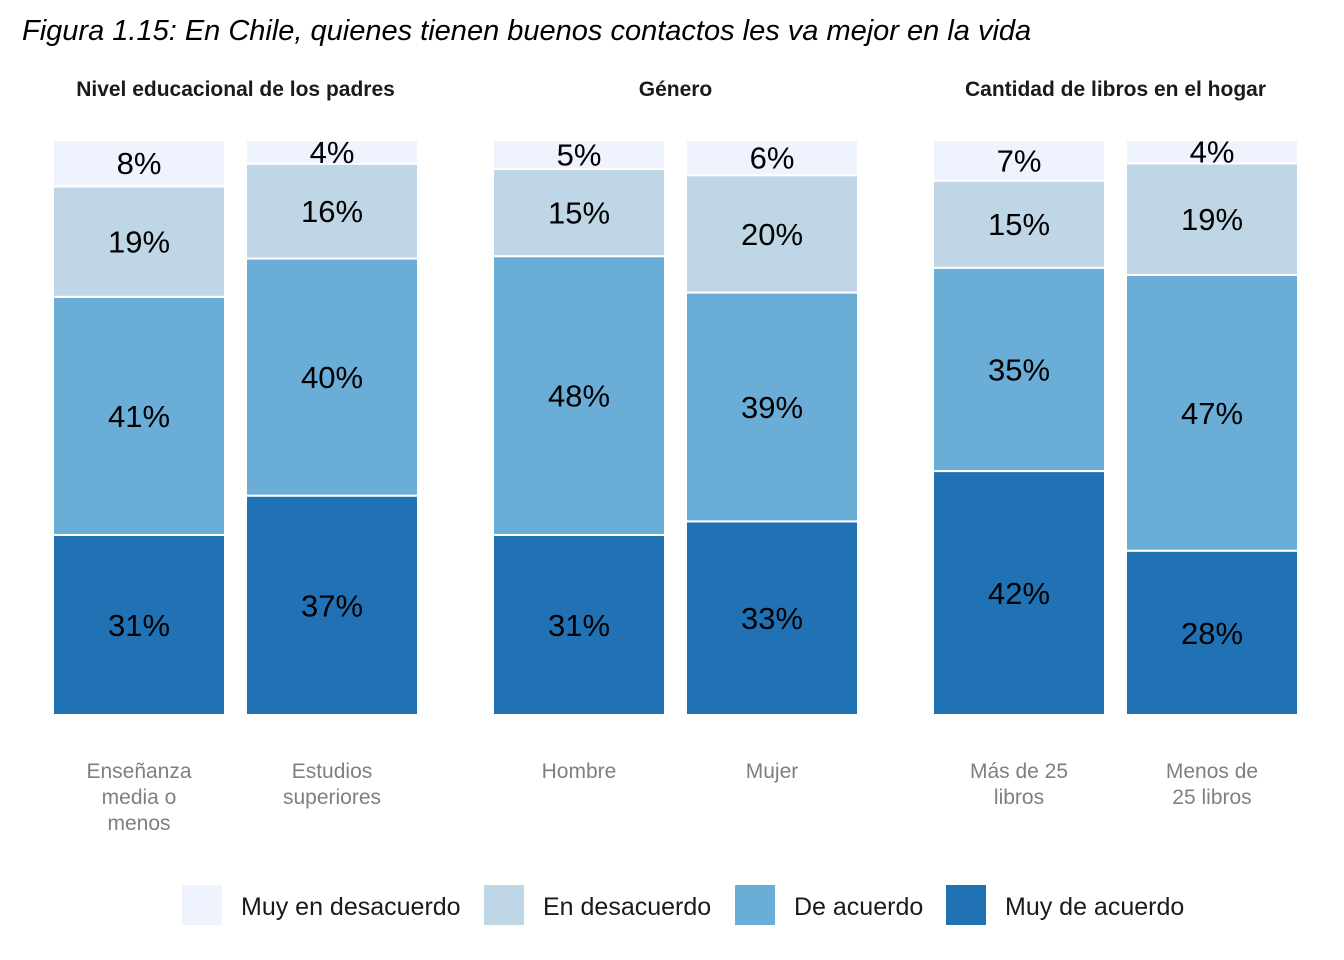 The width and height of the screenshot is (1344, 960). Describe the element at coordinates (138, 771) in the screenshot. I see `category-label: Enseñanza` at that location.